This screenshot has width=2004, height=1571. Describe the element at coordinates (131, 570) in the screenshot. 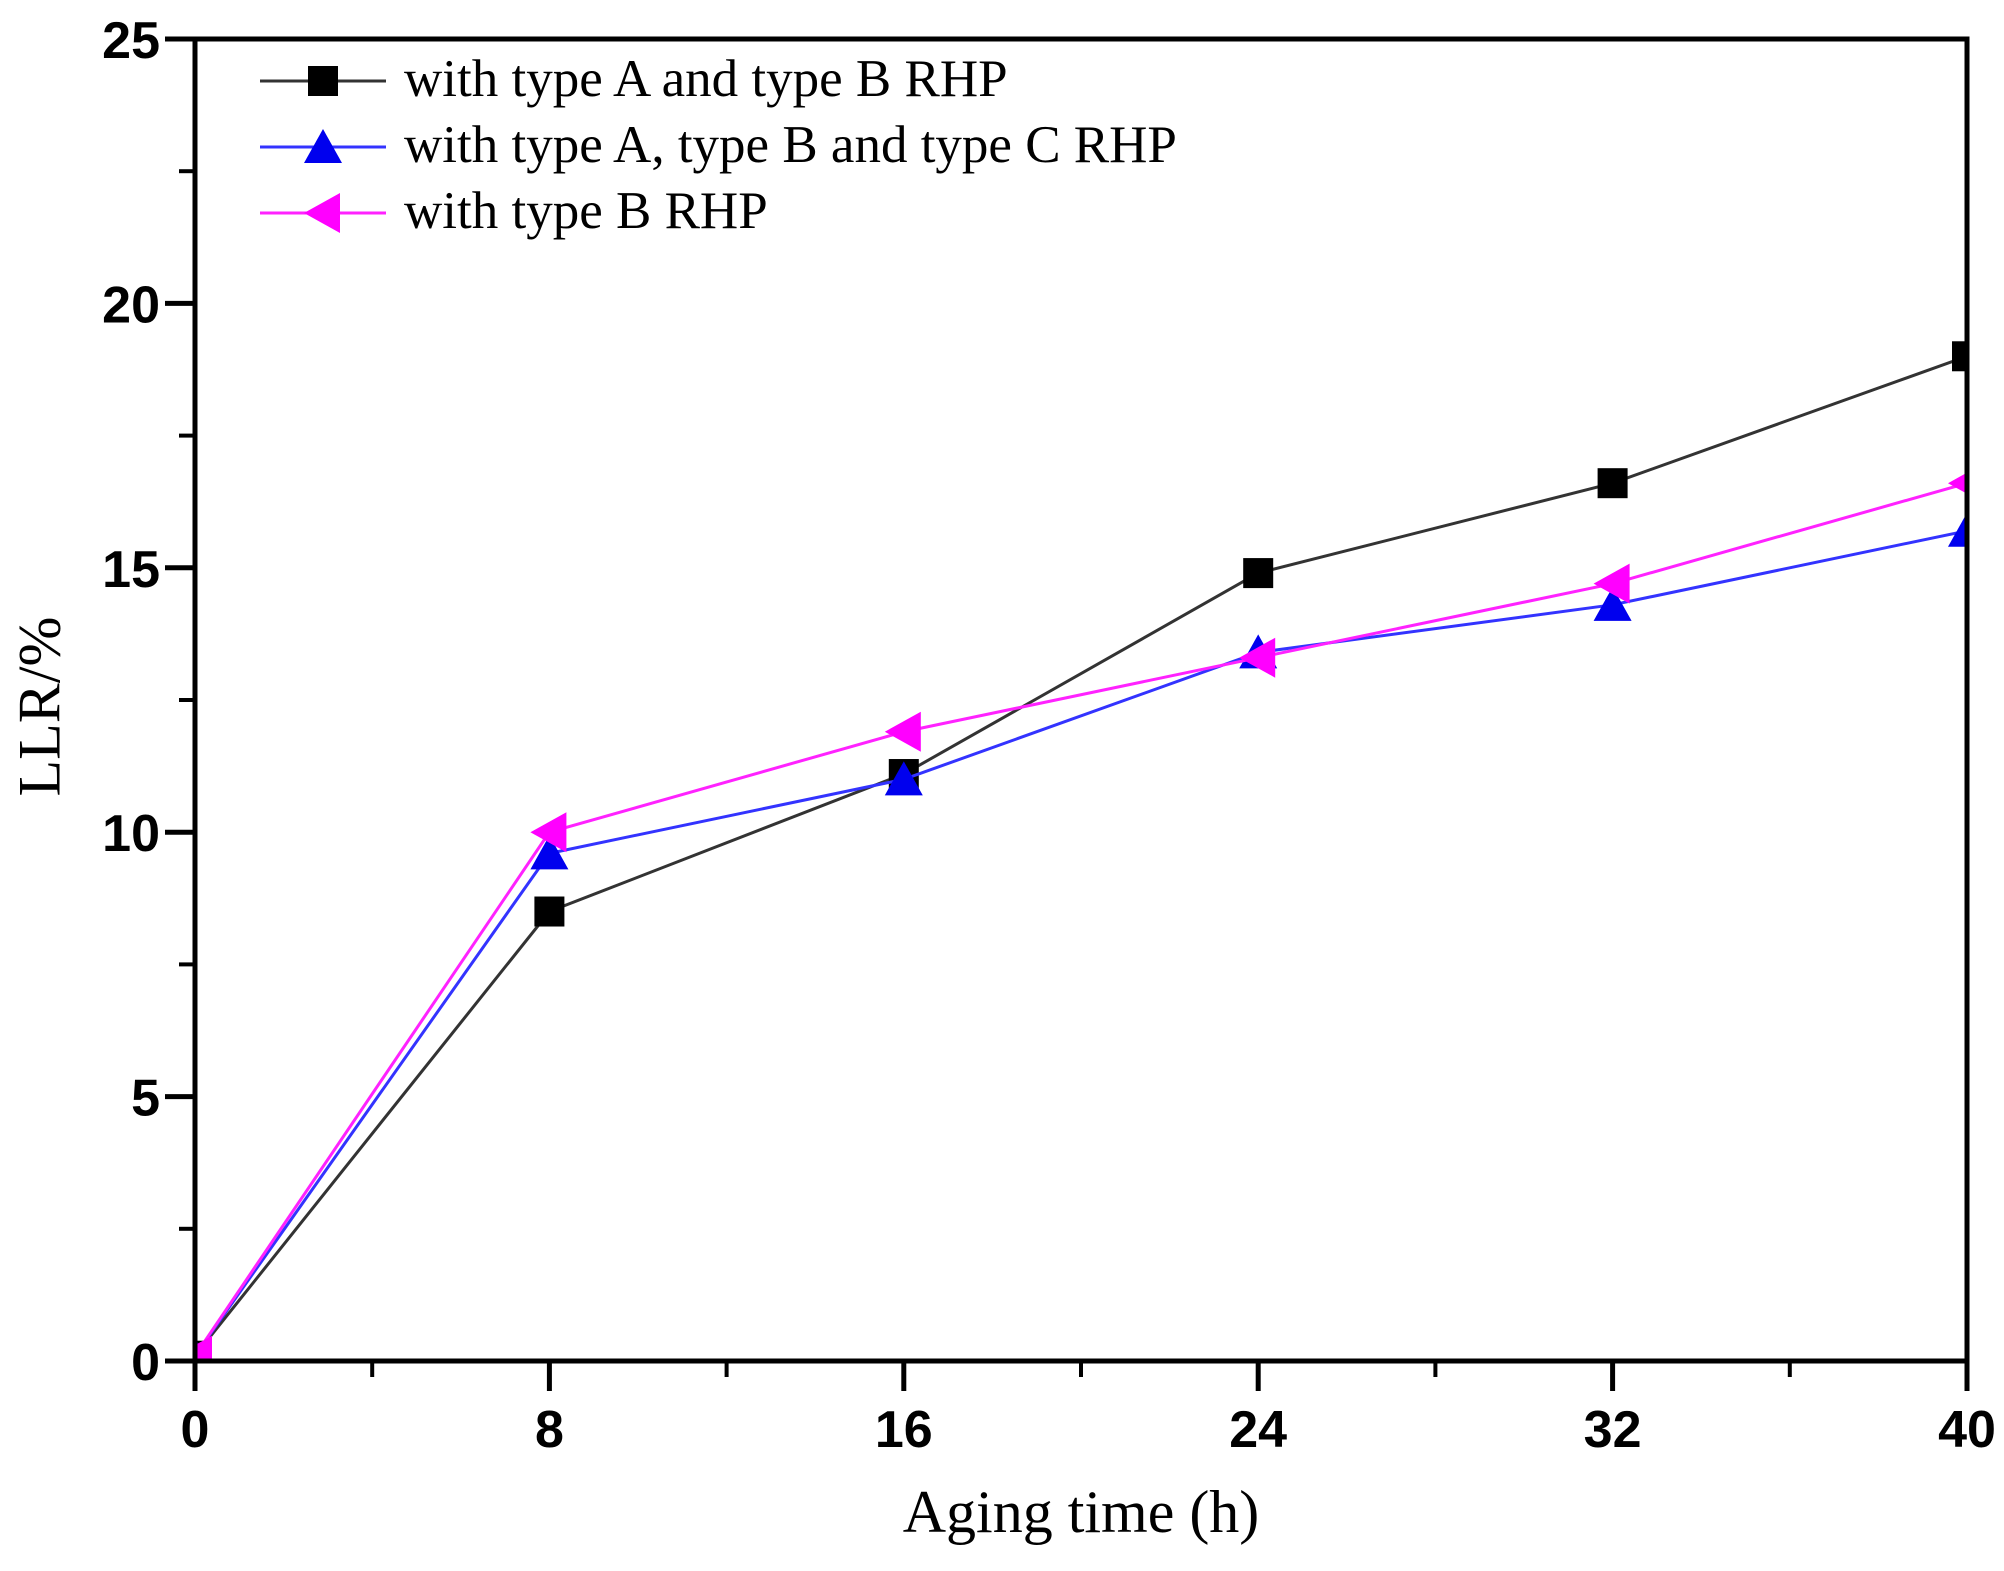

I see `y-tick-label: 15` at that location.